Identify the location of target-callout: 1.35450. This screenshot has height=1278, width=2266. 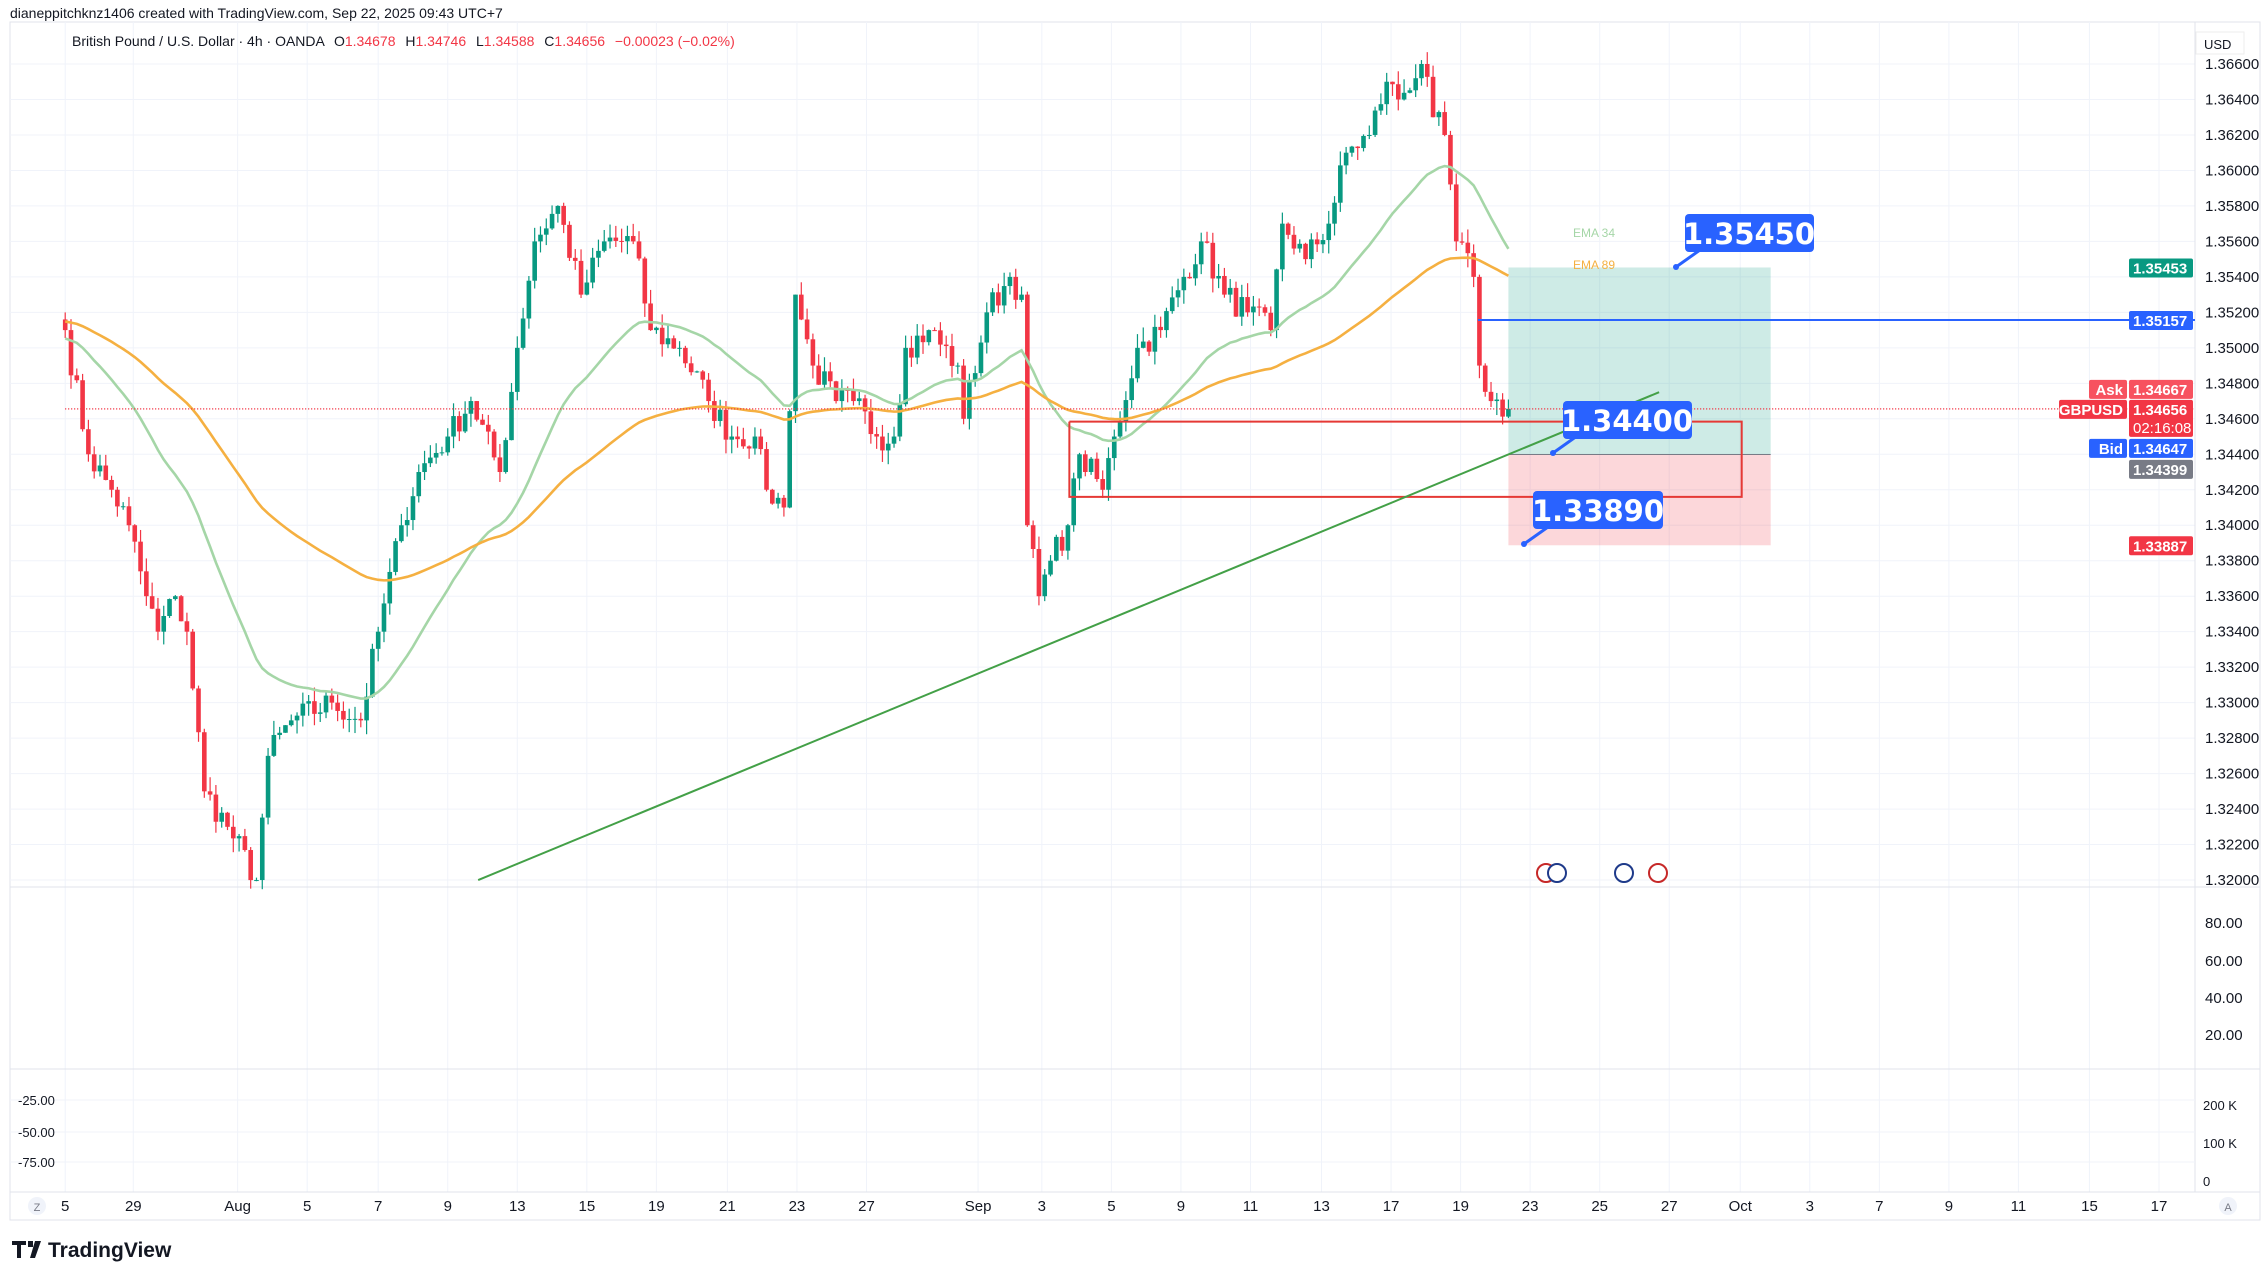
(1744, 242).